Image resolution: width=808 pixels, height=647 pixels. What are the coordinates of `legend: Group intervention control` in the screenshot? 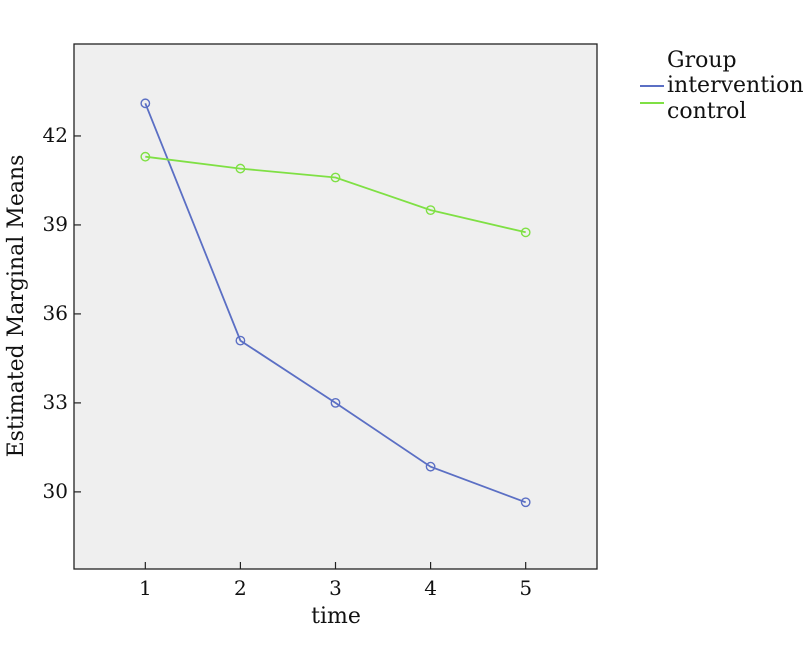 It's located at (722, 86).